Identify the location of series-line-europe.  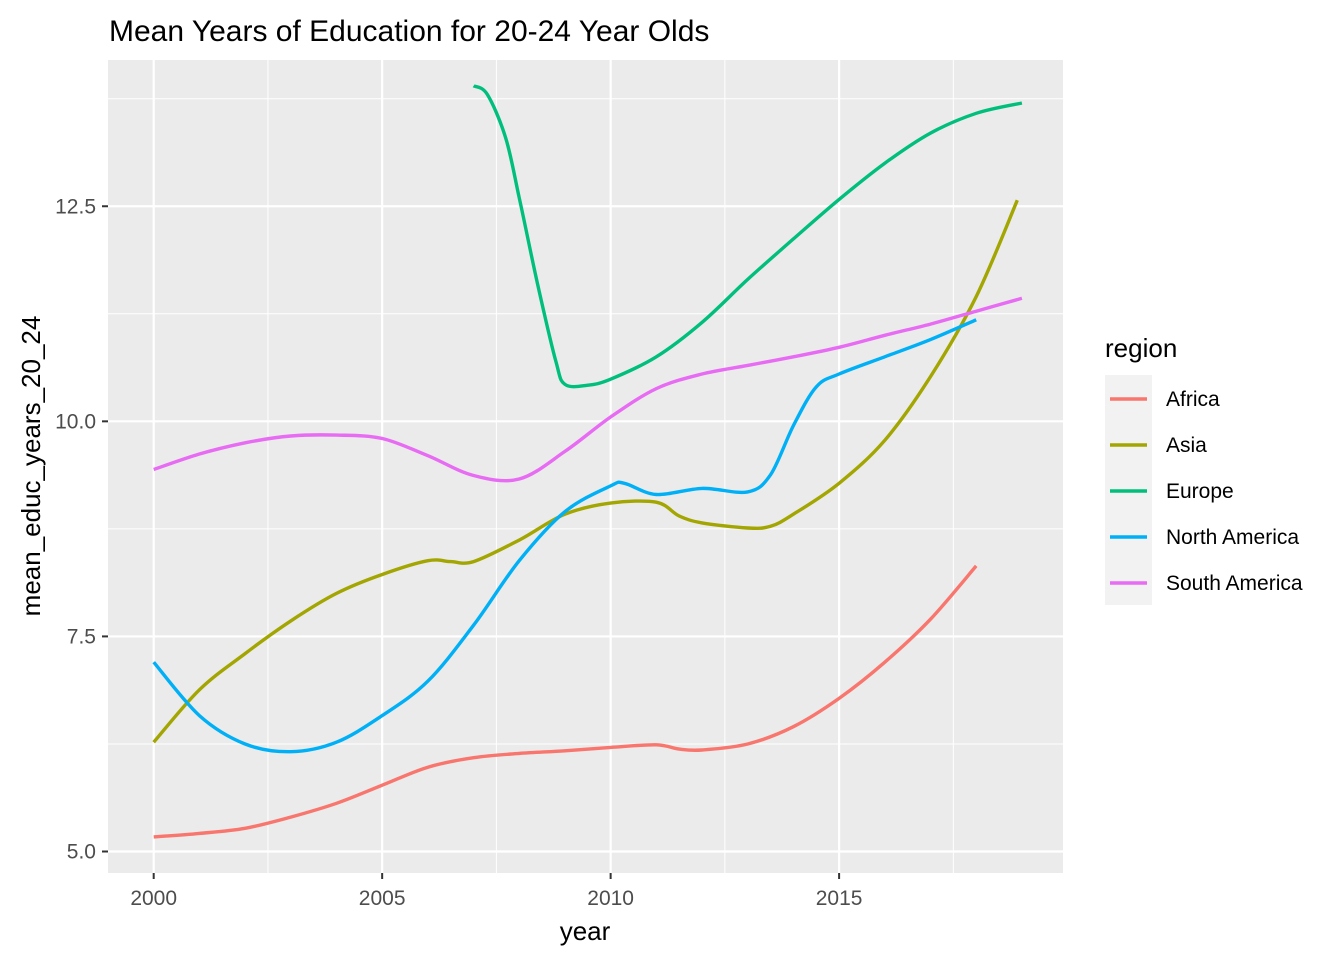
(747, 236).